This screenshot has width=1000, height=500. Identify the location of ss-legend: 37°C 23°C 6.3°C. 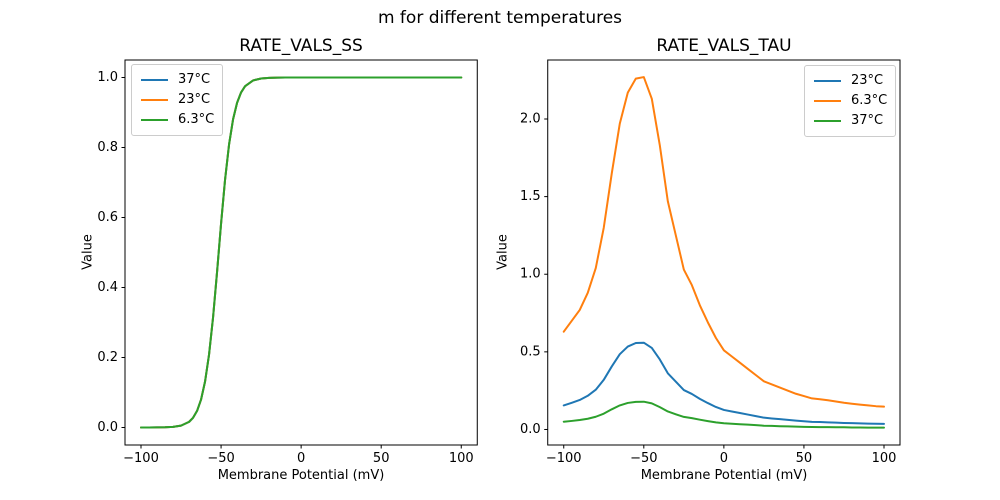
(177, 100).